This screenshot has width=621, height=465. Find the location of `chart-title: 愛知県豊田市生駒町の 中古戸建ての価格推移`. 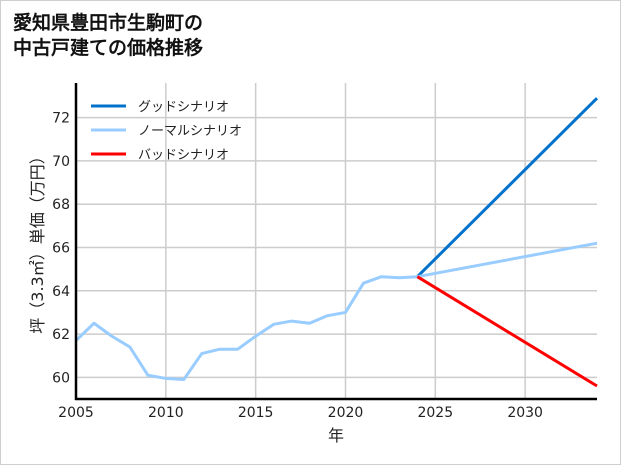

chart-title: 愛知県豊田市生駒町の 中古戸建ての価格推移 is located at coordinates (108, 36).